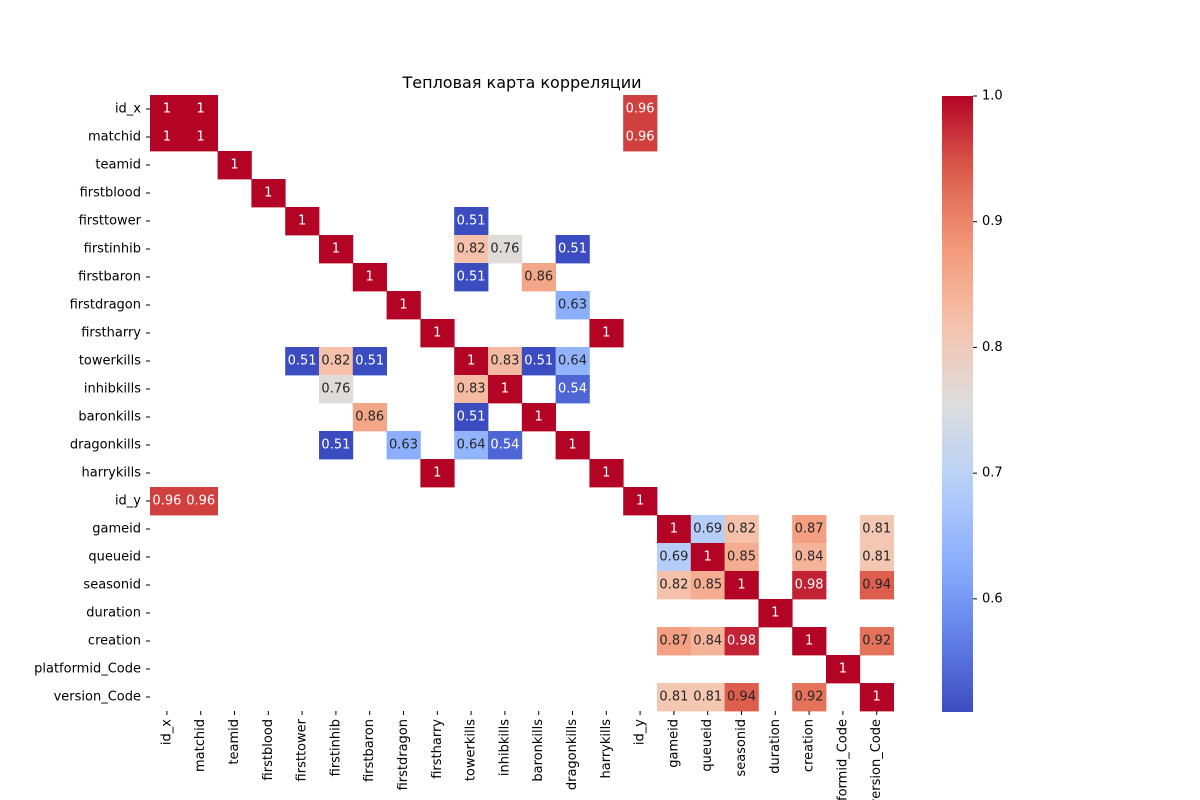 This screenshot has width=1200, height=800. What do you see at coordinates (200, 109) in the screenshot?
I see `heatmap-cell-id-x-matchid` at bounding box center [200, 109].